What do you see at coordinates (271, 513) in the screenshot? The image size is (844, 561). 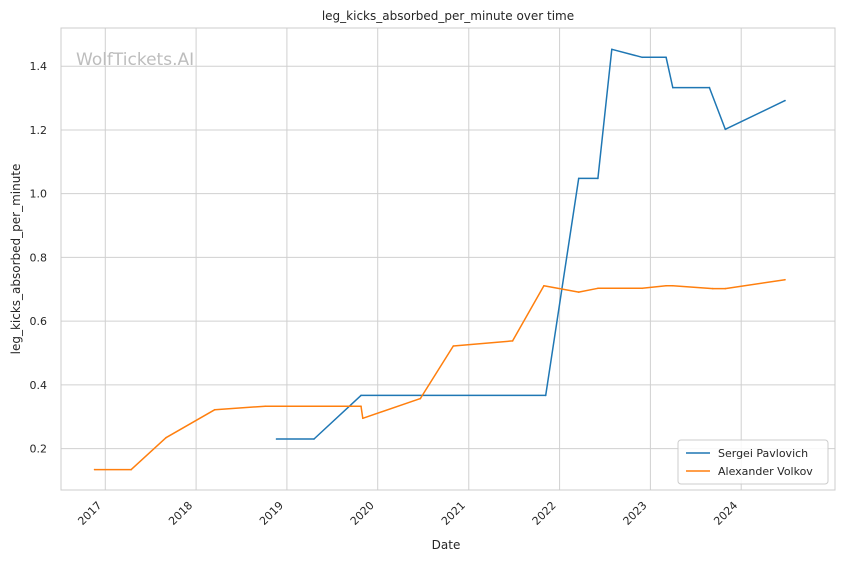 I see `x-tick-label: 2019` at bounding box center [271, 513].